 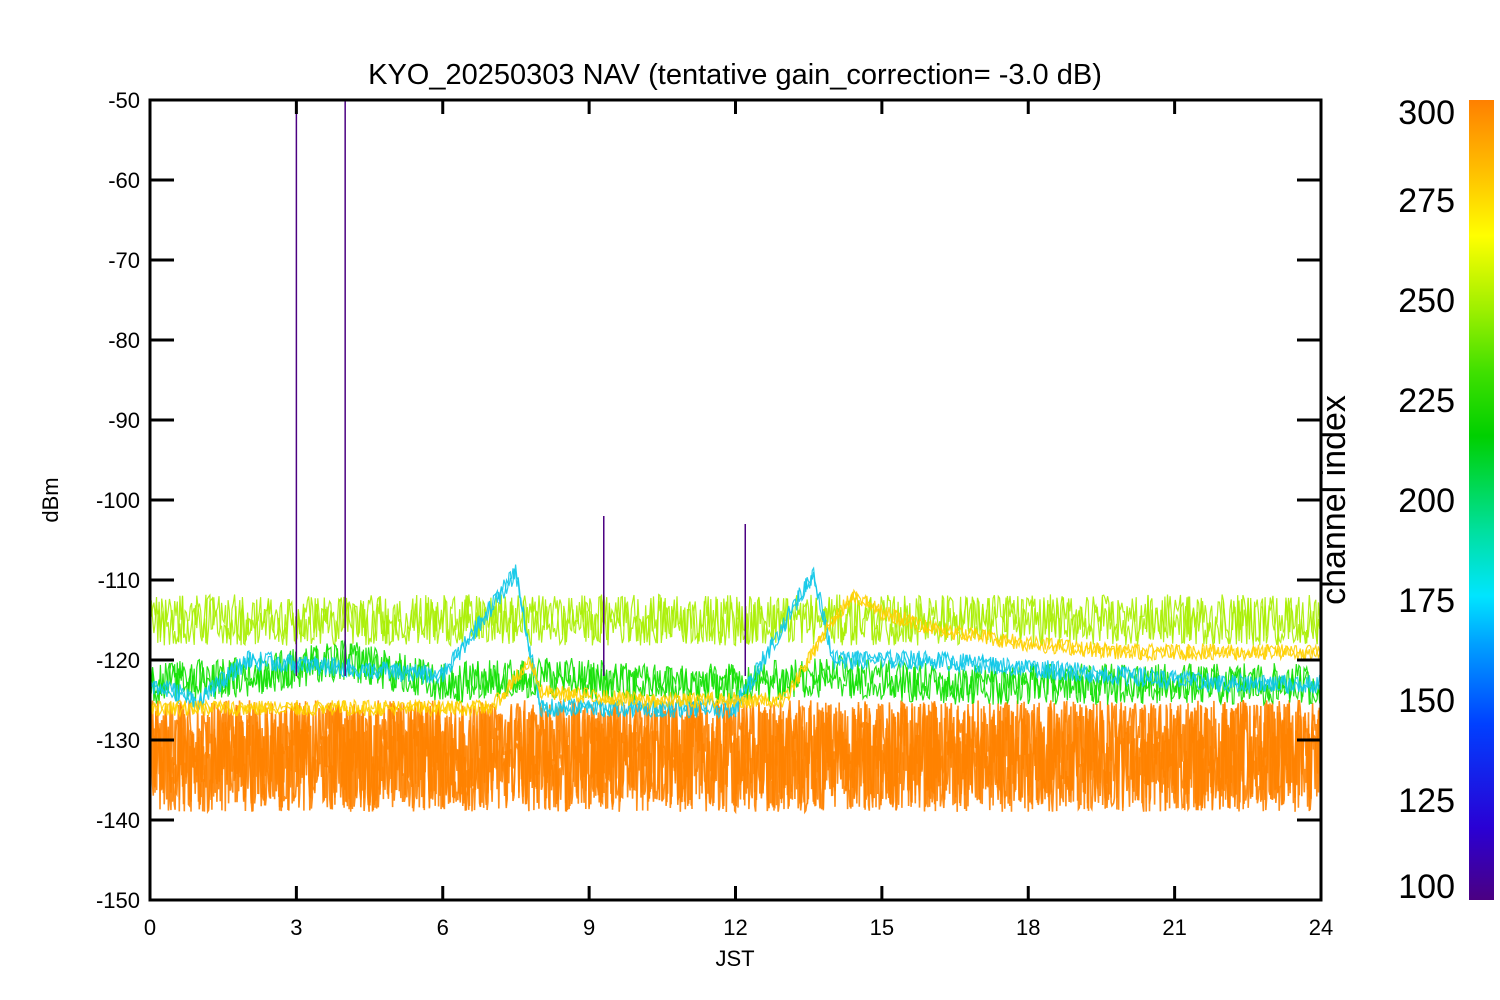 I want to click on y-tick-label: -70, so click(x=124, y=260).